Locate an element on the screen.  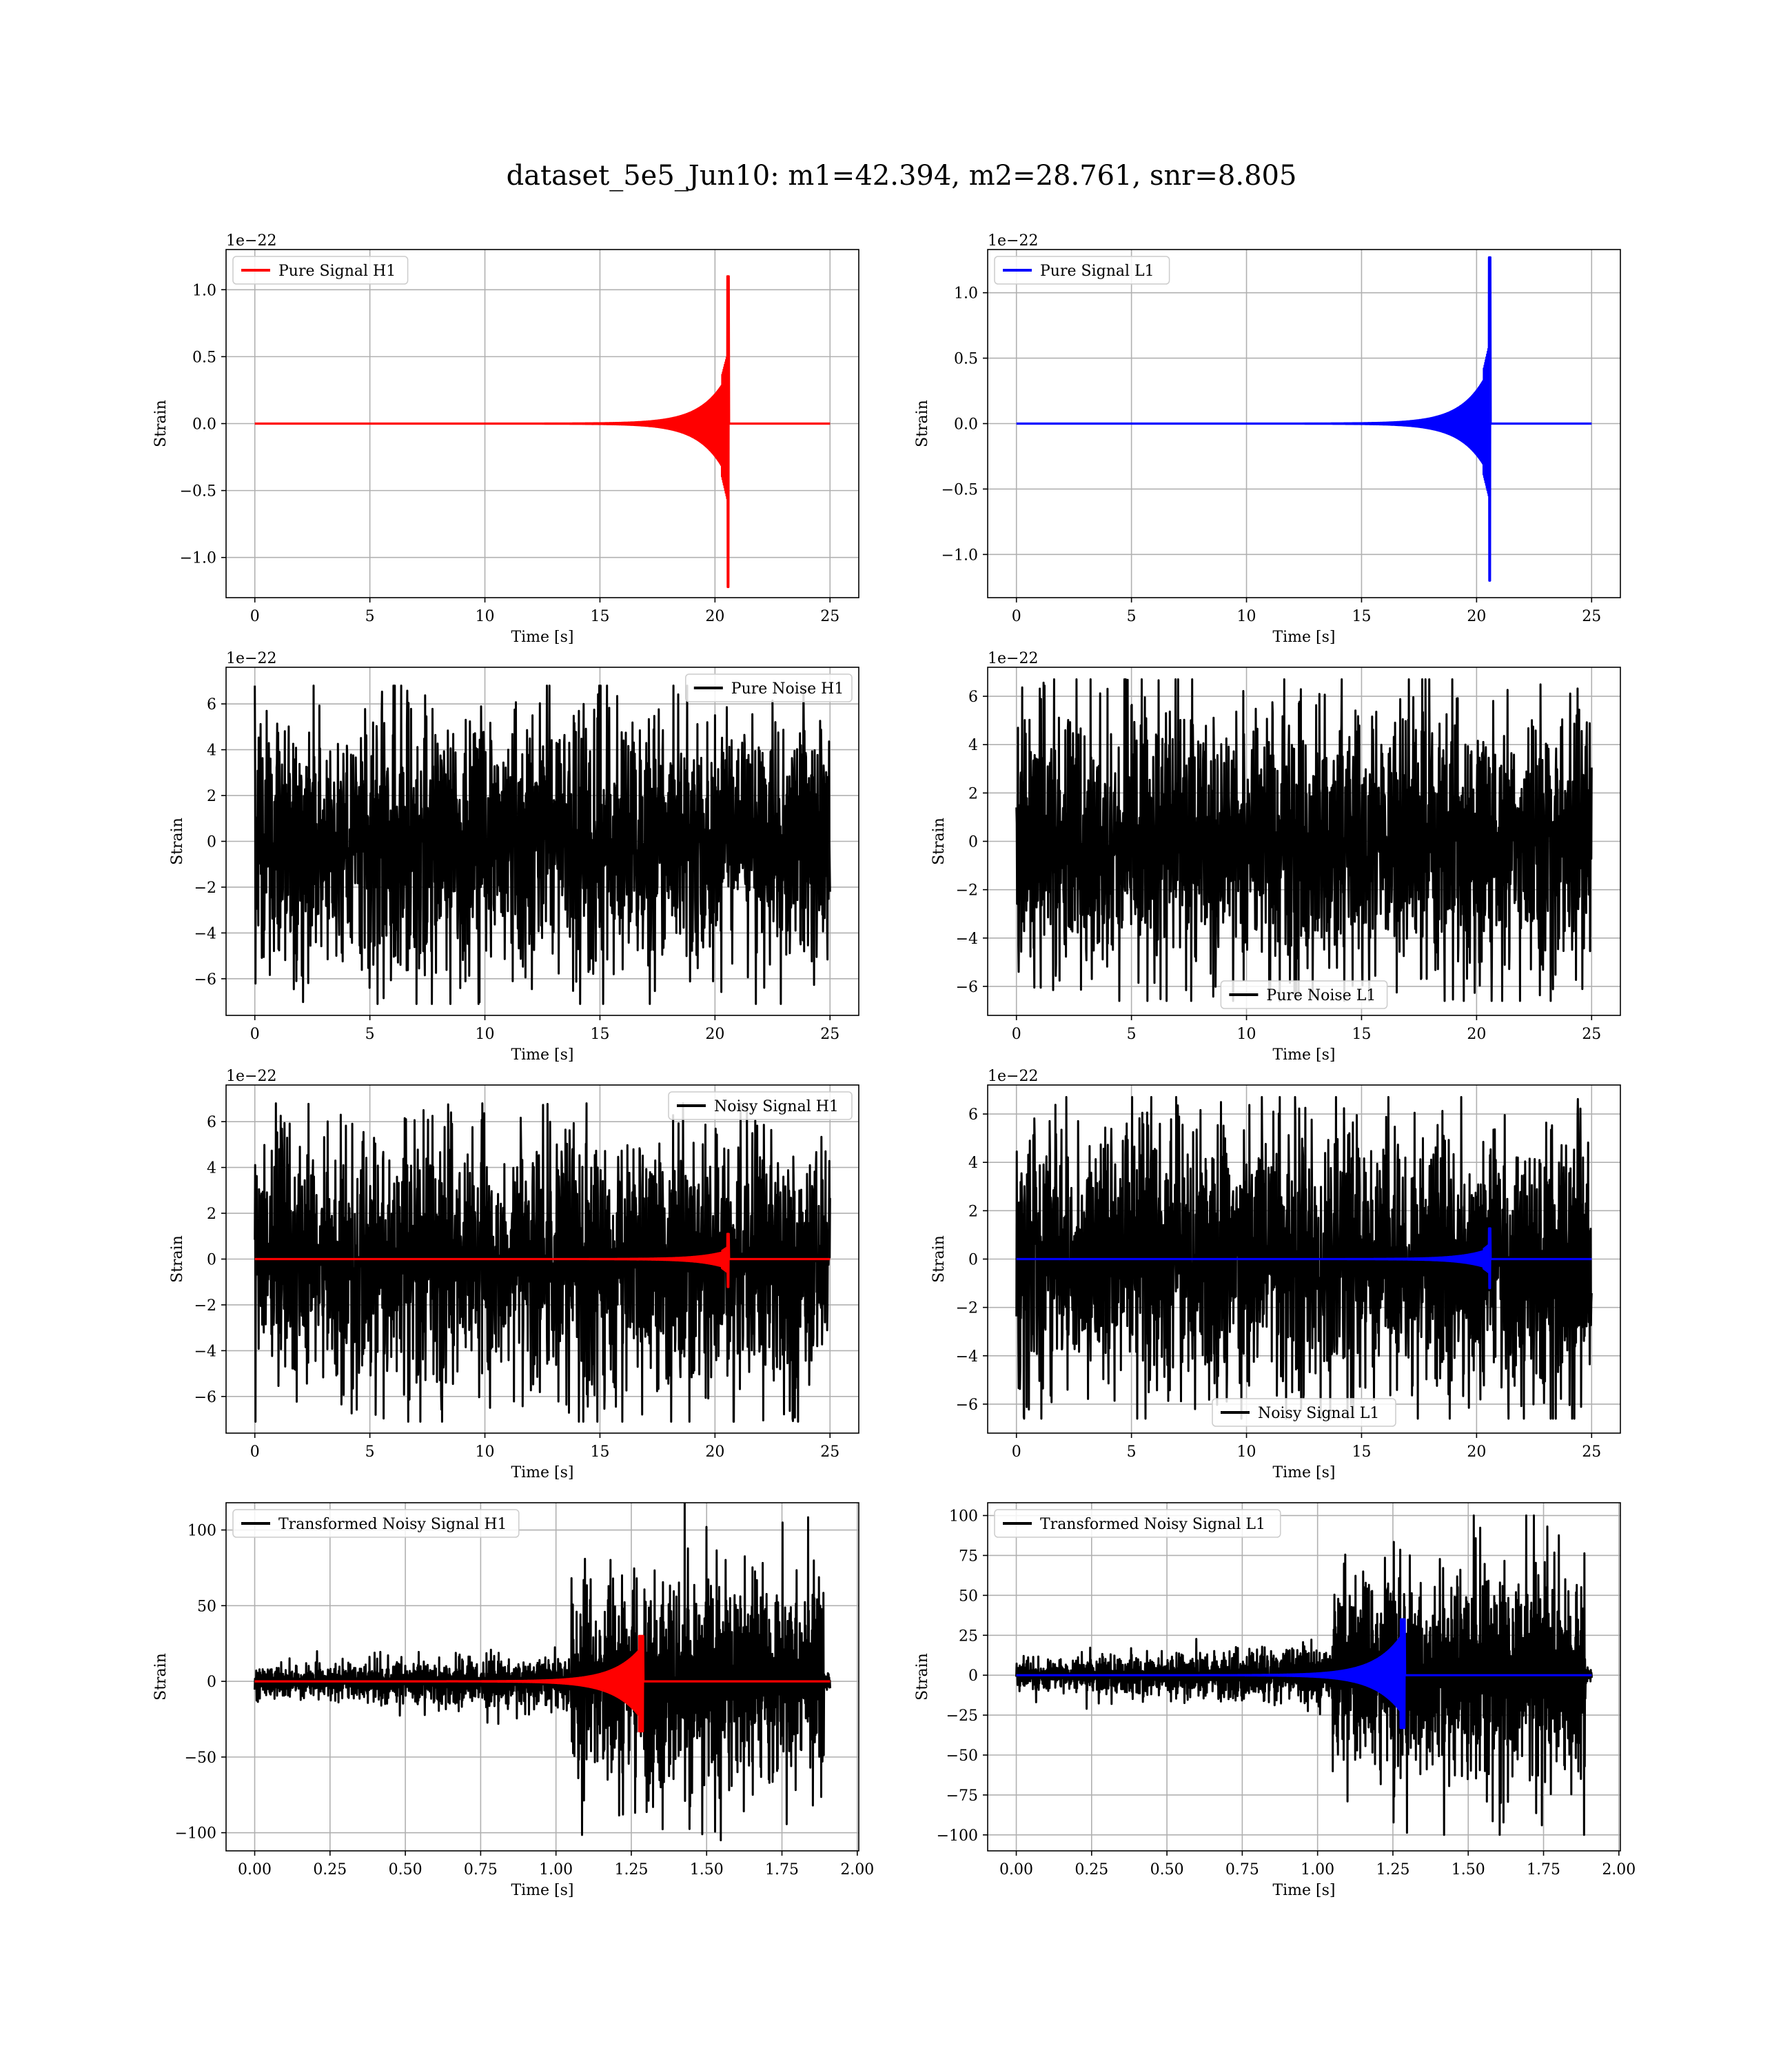
y-tick-label: −25 is located at coordinates (962, 1716).